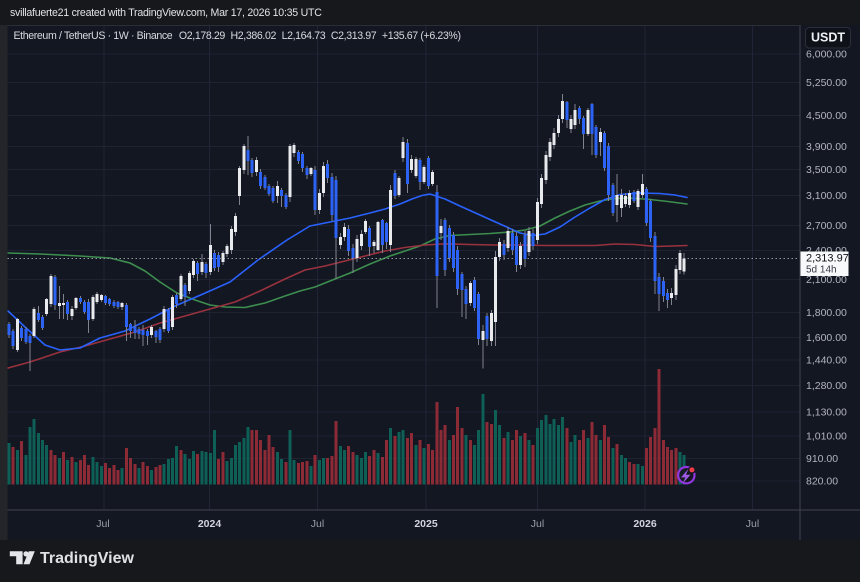 Image resolution: width=860 pixels, height=582 pixels. Describe the element at coordinates (828, 38) in the screenshot. I see `svg-text: USDT` at that location.